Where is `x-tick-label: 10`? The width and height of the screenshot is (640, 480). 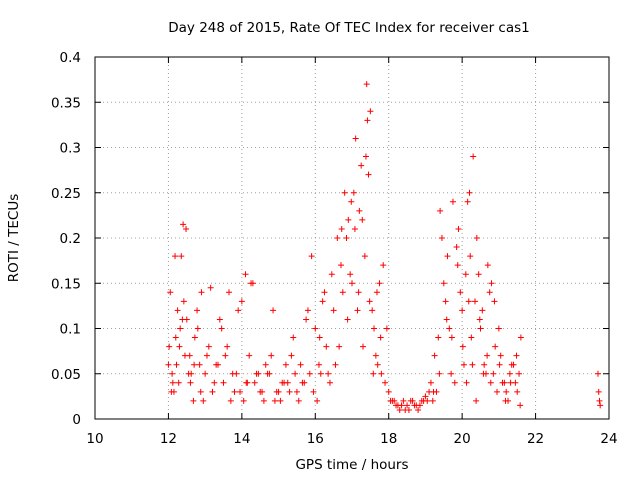
x-tick-label: 10 is located at coordinates (94, 439).